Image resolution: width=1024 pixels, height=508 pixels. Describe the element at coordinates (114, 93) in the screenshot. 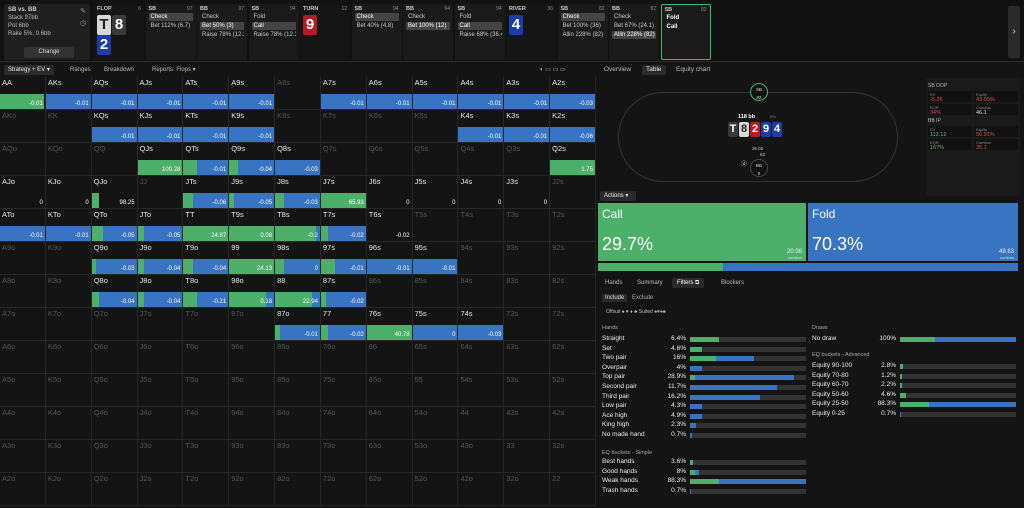

I see `hand-cell: AQs -0.01` at that location.